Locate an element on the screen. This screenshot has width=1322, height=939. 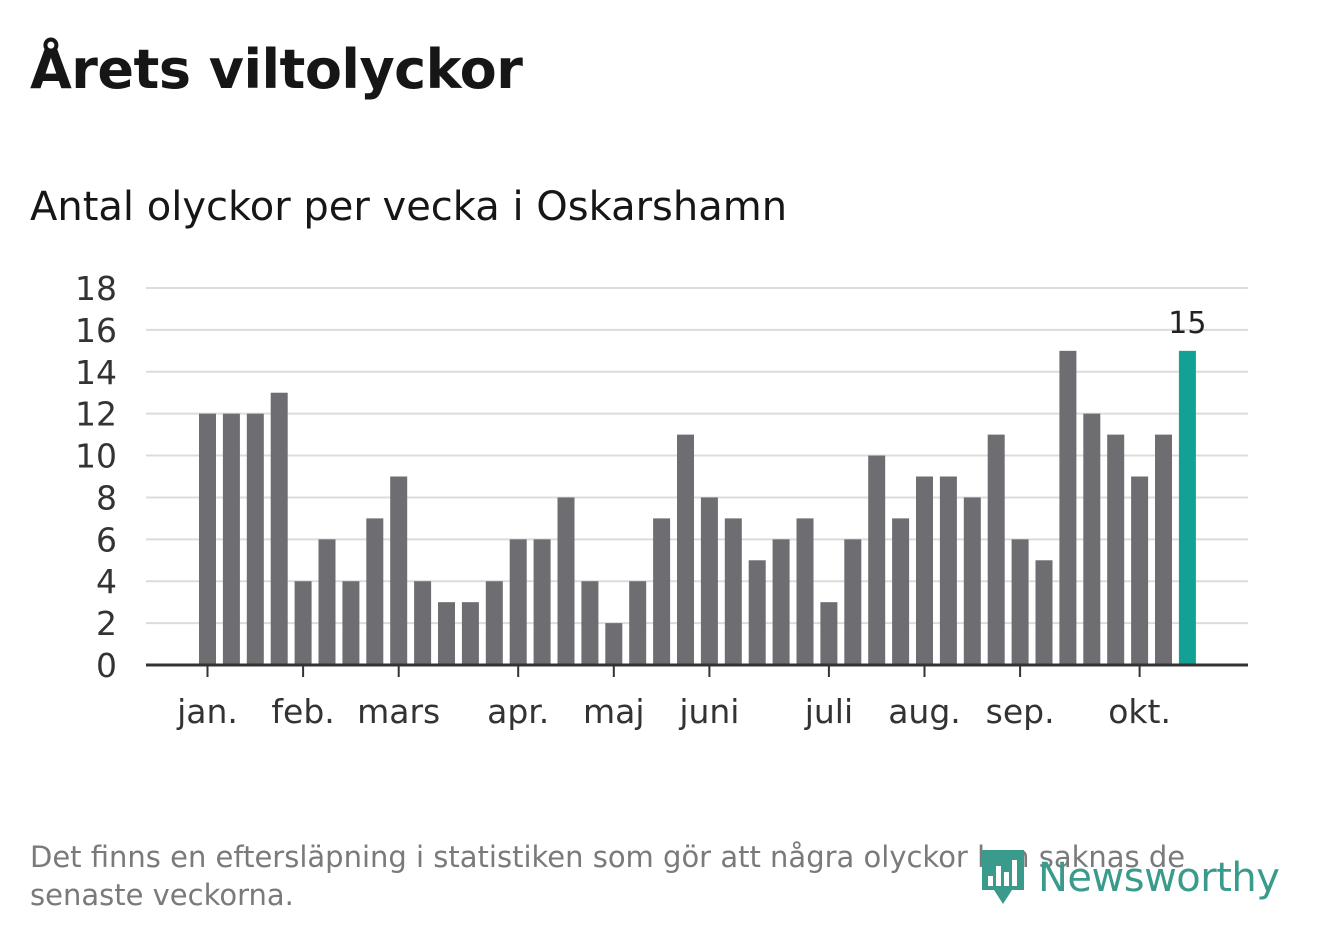
y-tick-label: 10 is located at coordinates (96, 456).